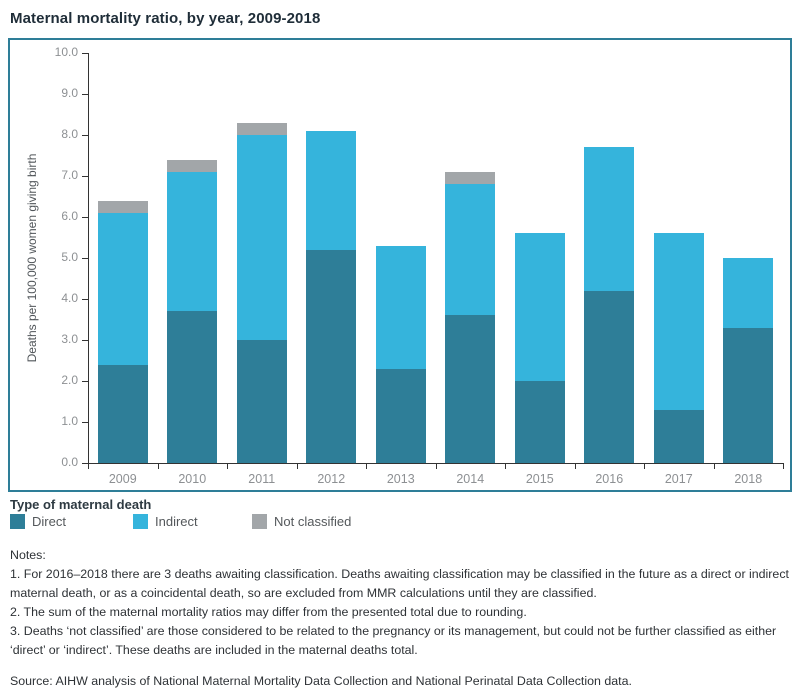 The height and width of the screenshot is (700, 800). Describe the element at coordinates (69, 380) in the screenshot. I see `y-tick-label: 2.0` at that location.